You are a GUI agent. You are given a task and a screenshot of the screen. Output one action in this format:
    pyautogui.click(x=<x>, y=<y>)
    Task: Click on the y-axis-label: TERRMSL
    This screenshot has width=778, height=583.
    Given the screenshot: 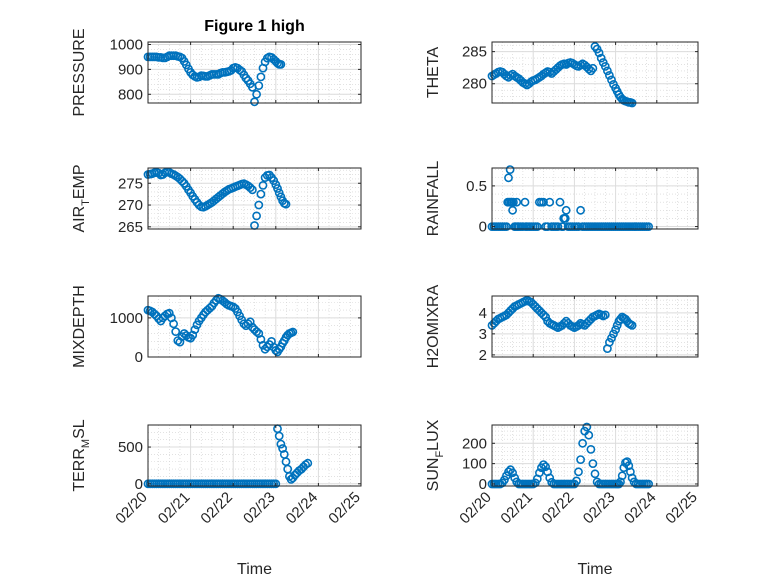 What is the action you would take?
    pyautogui.click(x=81, y=455)
    